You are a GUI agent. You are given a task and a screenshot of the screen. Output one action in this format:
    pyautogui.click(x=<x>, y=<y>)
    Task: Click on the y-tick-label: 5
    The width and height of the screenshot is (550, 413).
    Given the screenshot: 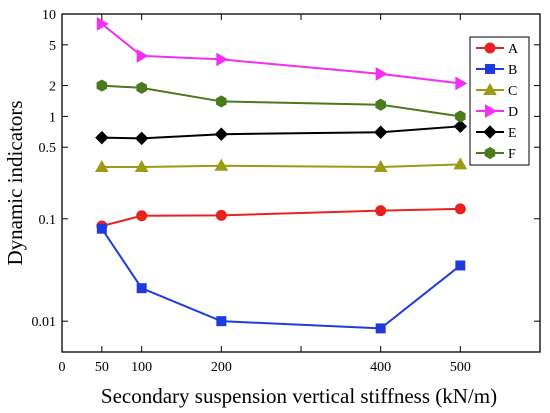 What is the action you would take?
    pyautogui.click(x=52, y=46)
    